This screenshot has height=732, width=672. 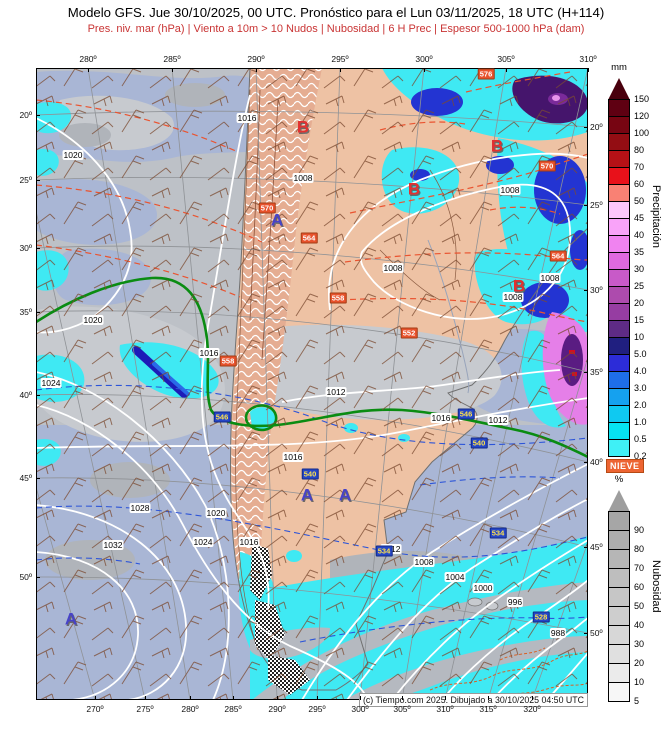 I want to click on axis-bottom-label: 285º, so click(x=233, y=709).